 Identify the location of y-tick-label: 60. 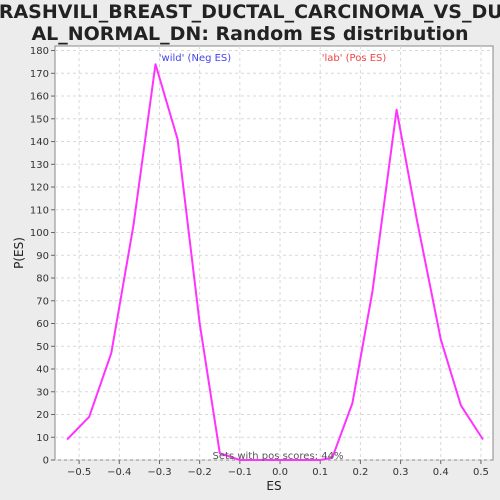
(42, 324).